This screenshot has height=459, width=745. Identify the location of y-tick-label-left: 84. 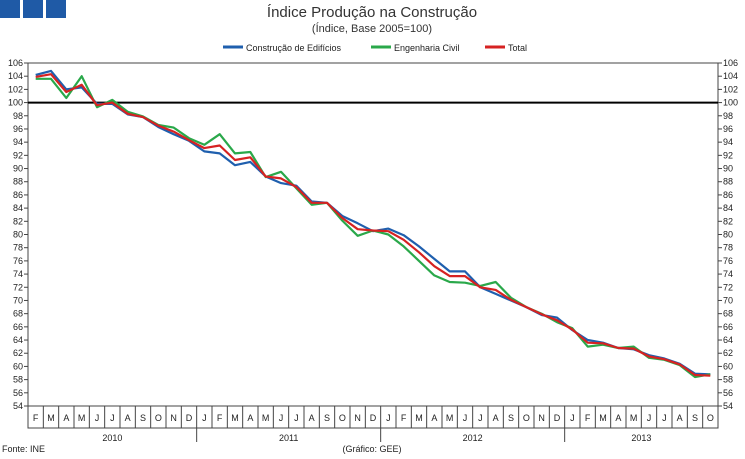
(18, 208).